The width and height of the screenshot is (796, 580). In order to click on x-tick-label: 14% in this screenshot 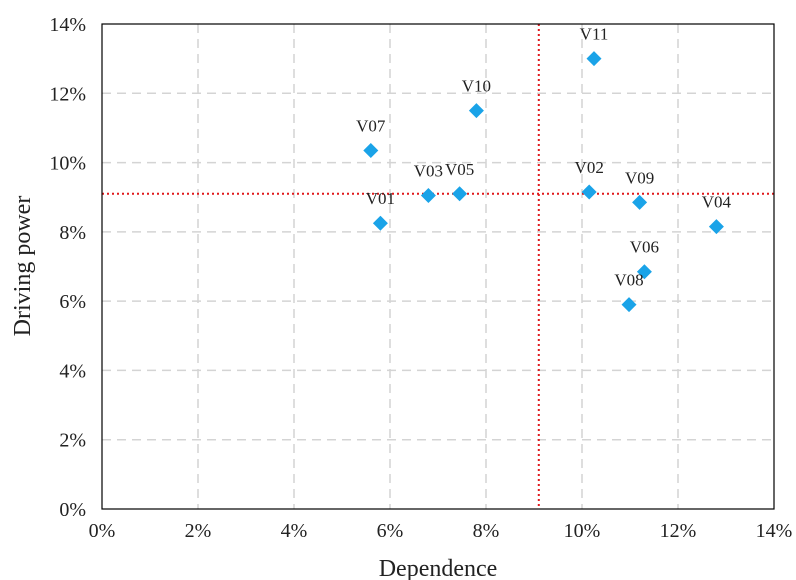, I will do `click(774, 531)`.